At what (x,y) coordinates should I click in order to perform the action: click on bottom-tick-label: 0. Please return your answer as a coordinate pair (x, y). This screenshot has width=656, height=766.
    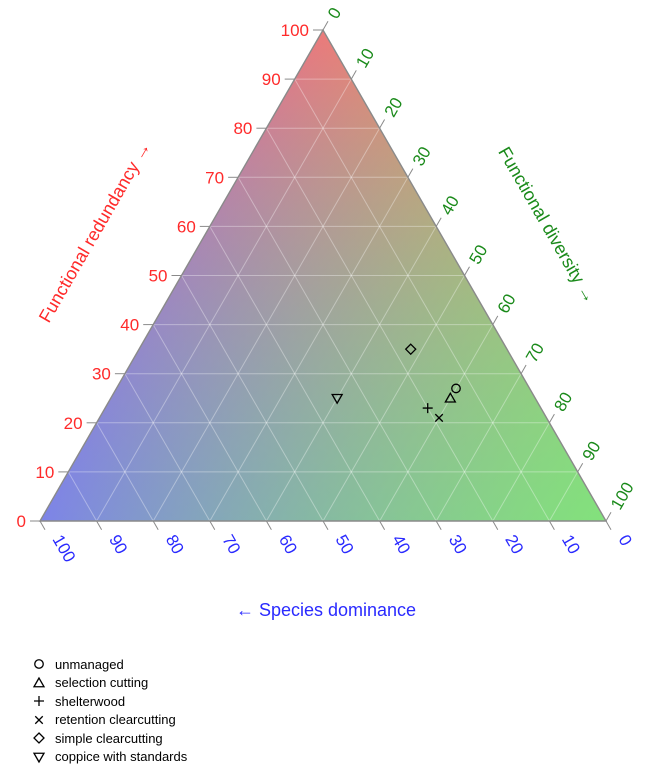
    Looking at the image, I should click on (625, 541).